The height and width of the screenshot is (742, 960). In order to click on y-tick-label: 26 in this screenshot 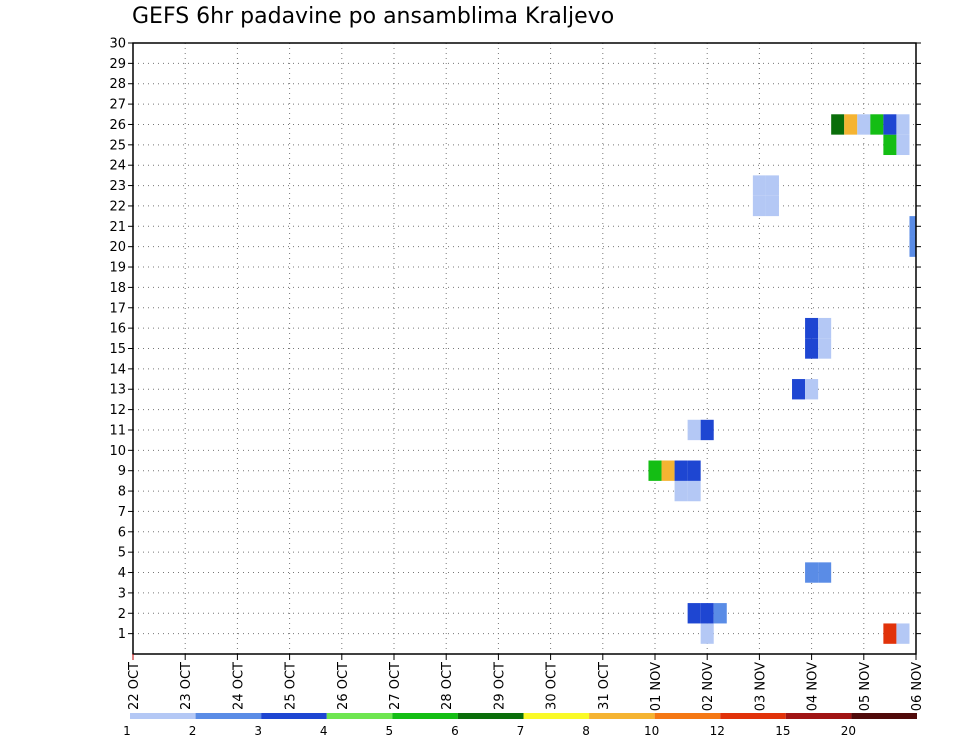, I will do `click(117, 125)`.